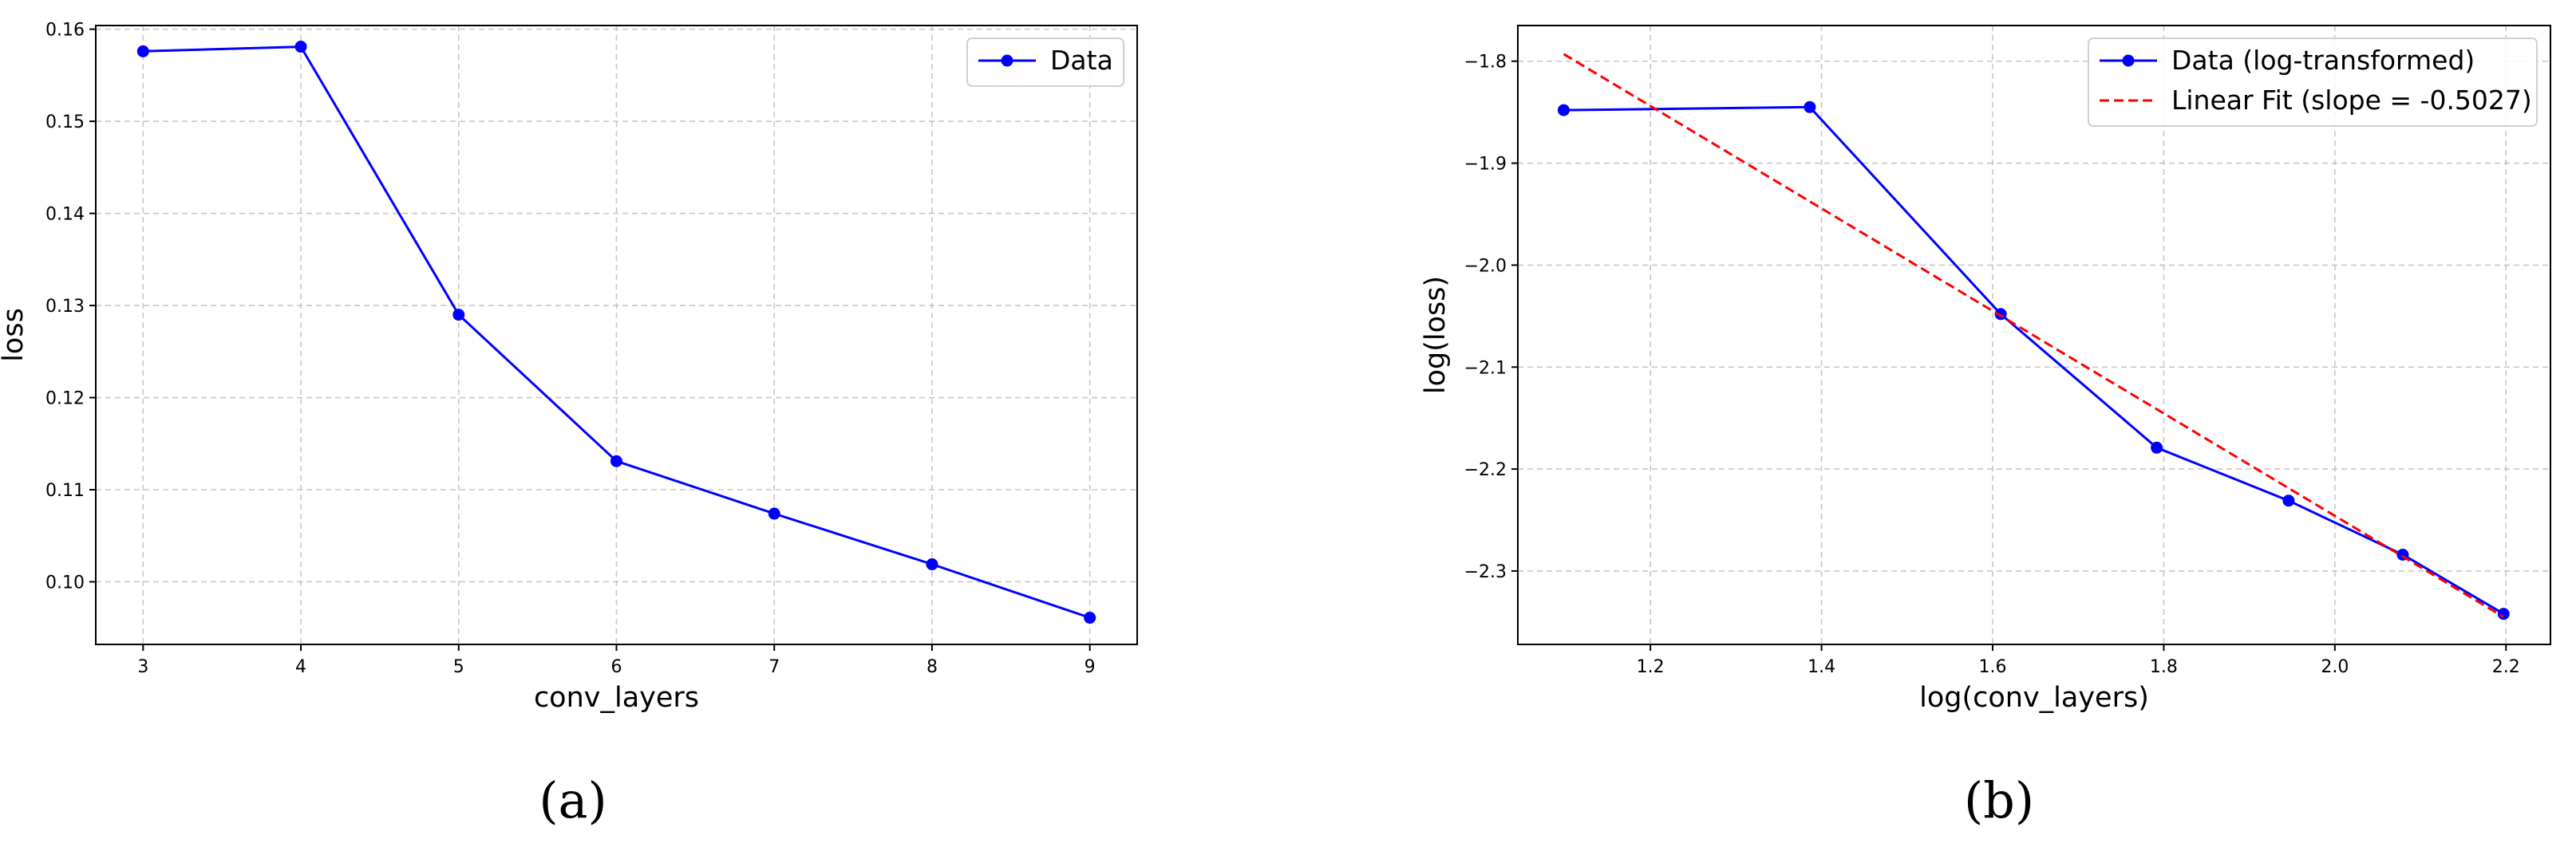 This screenshot has height=847, width=2576. What do you see at coordinates (1485, 63) in the screenshot?
I see `y-tick-label: −1.8` at bounding box center [1485, 63].